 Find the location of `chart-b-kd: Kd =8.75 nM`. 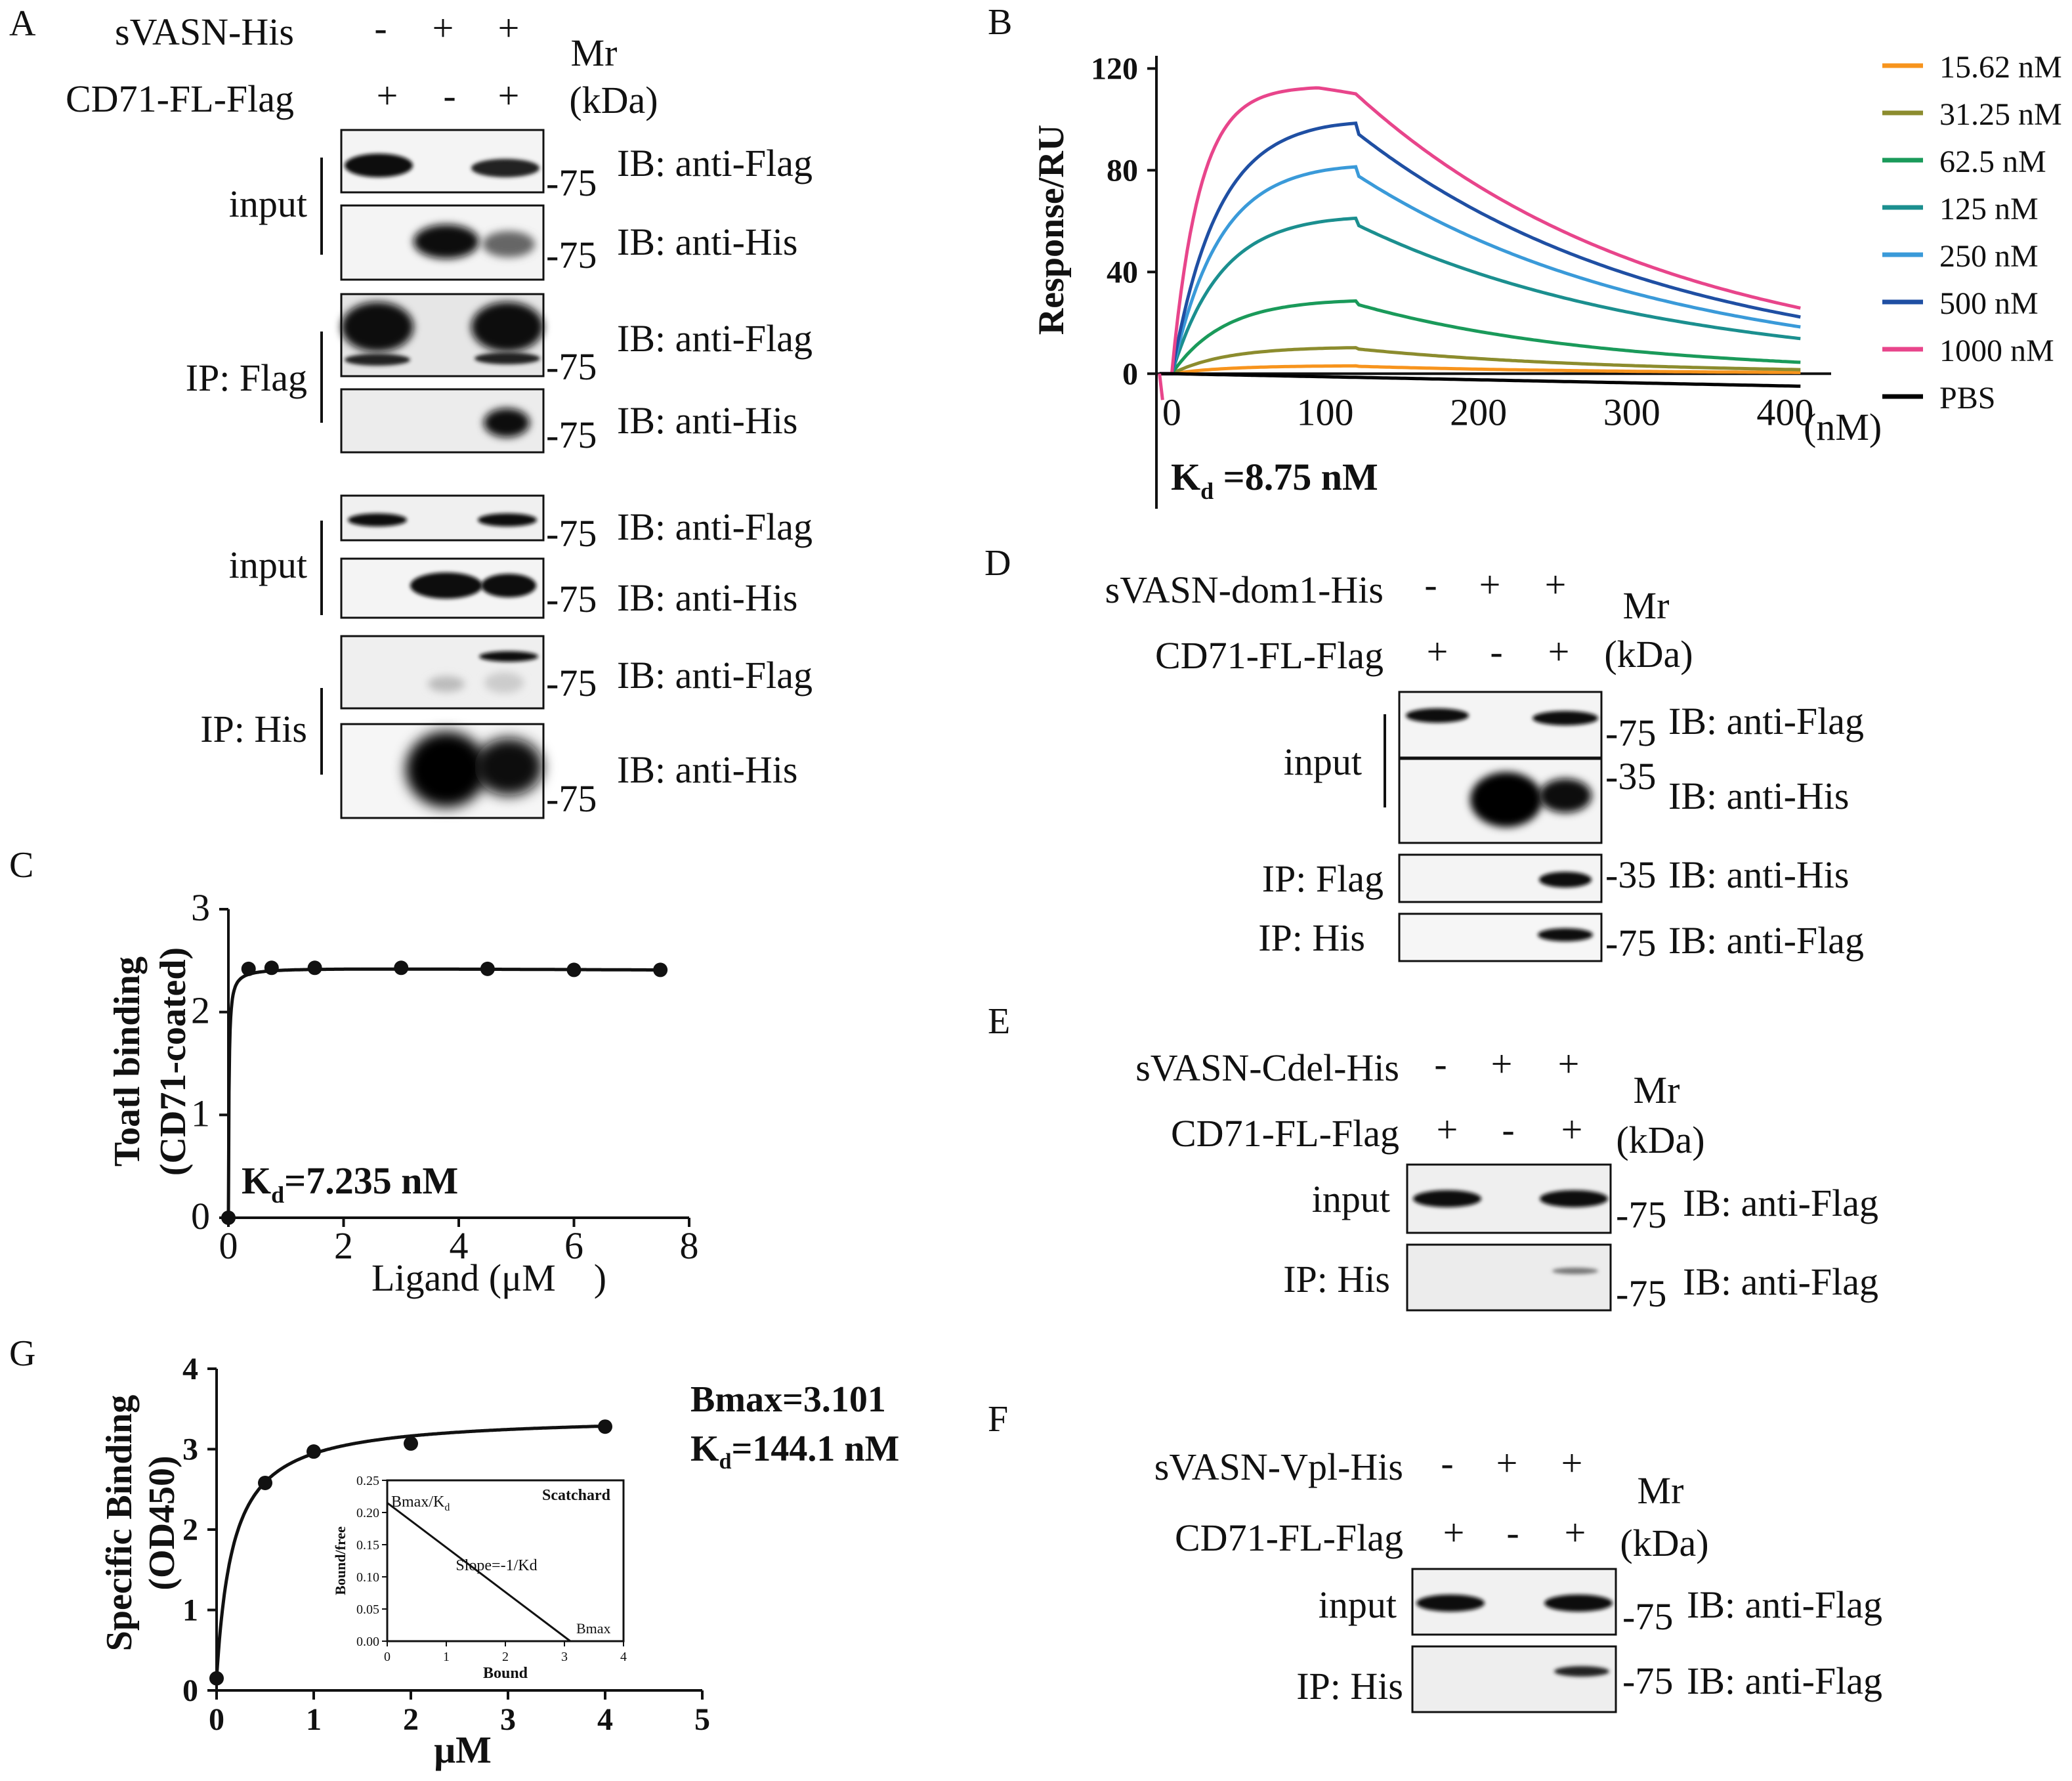

chart-b-kd: Kd =8.75 nM is located at coordinates (1274, 480).